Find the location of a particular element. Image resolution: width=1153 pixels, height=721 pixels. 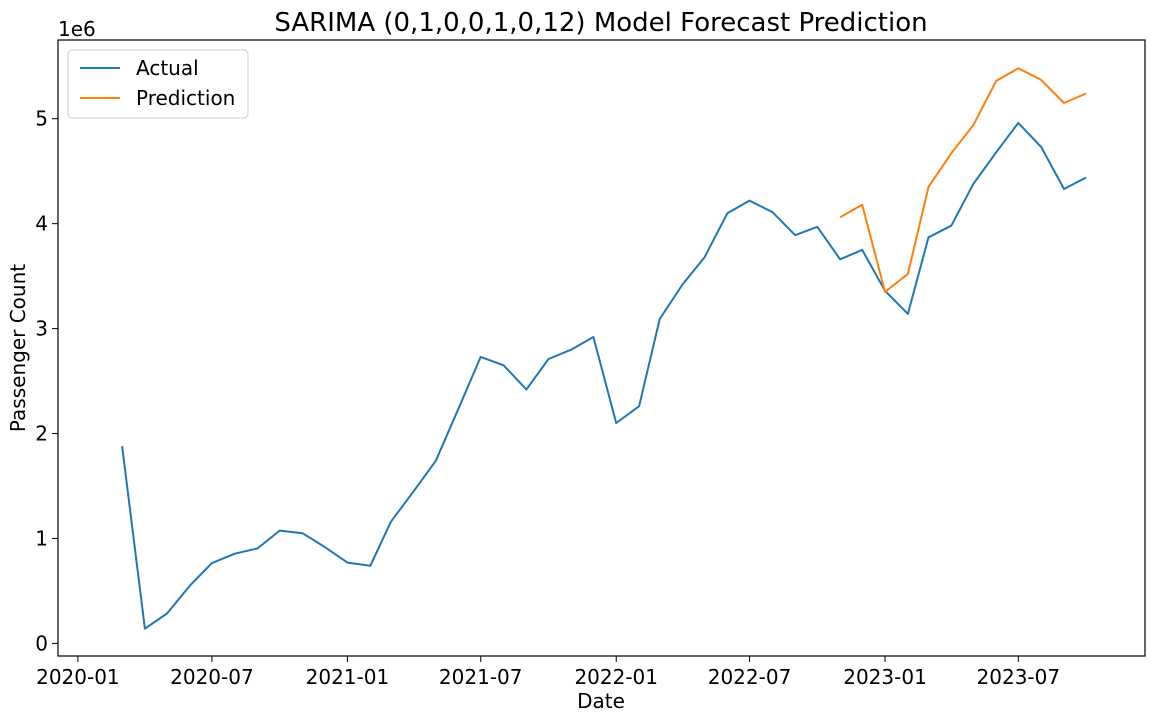

y-tick-label-5: 5 is located at coordinates (41, 119).